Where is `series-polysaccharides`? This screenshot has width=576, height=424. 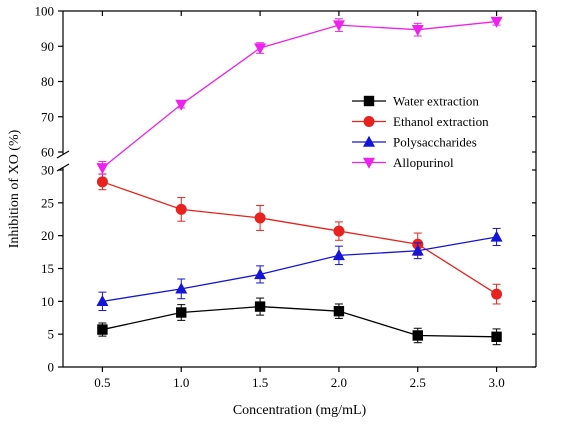 series-polysaccharides is located at coordinates (299, 269).